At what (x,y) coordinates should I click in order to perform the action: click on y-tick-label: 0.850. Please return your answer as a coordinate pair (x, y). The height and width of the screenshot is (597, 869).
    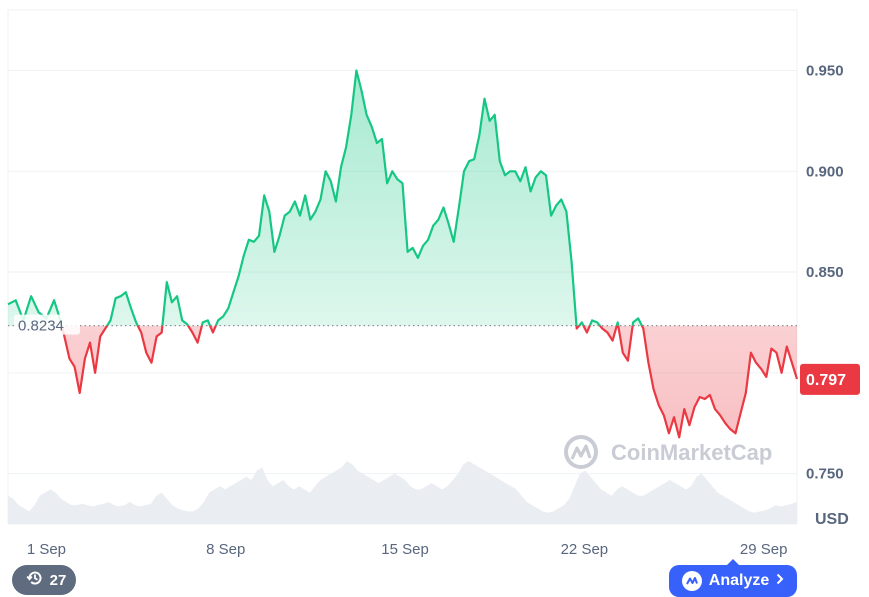
    Looking at the image, I should click on (825, 272).